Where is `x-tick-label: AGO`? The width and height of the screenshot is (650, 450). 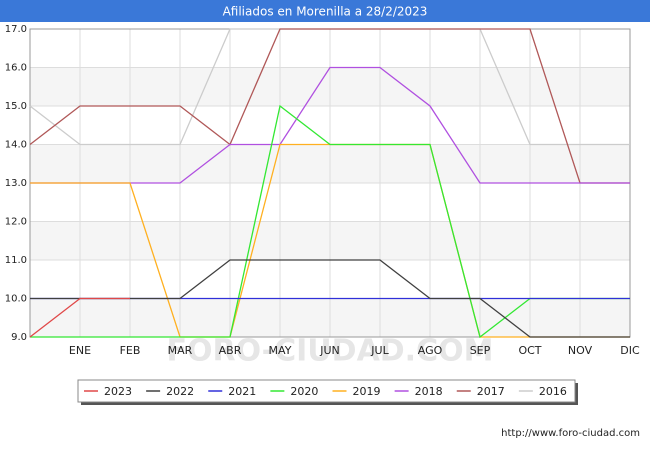
x-tick-label: AGO is located at coordinates (430, 350).